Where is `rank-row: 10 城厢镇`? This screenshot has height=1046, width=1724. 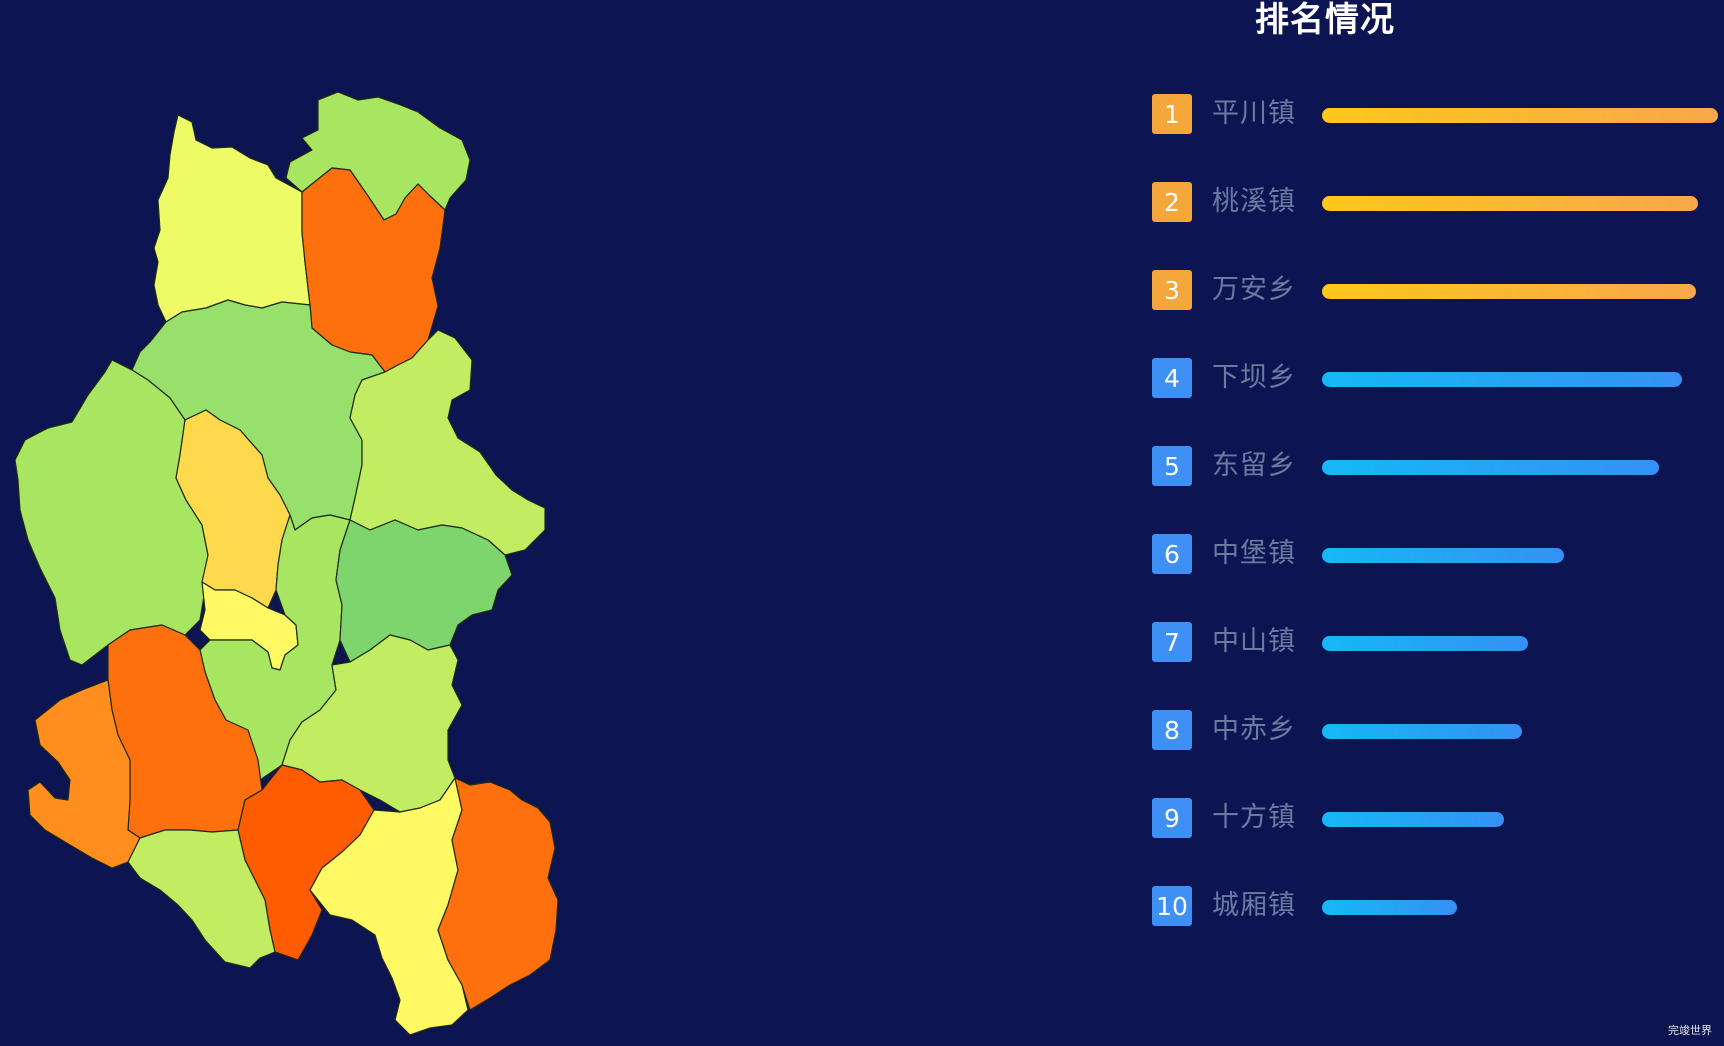 rank-row: 10 城厢镇 is located at coordinates (1437, 906).